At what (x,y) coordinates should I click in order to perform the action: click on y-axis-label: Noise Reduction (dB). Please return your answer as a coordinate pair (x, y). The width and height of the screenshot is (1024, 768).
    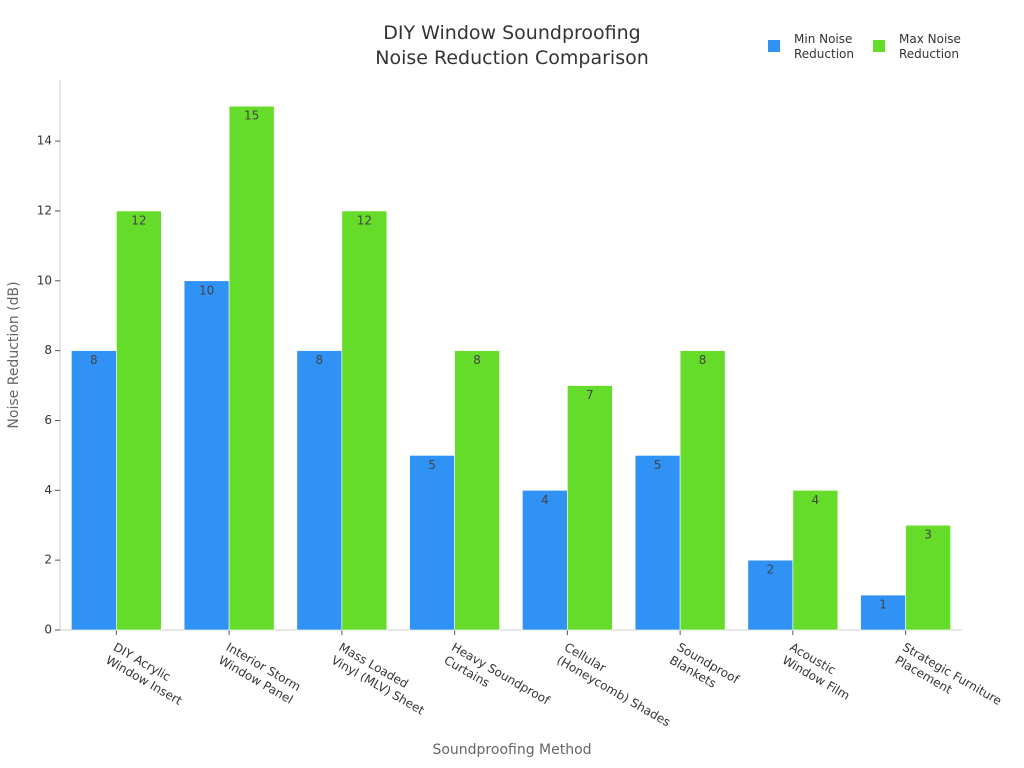
    Looking at the image, I should click on (14, 354).